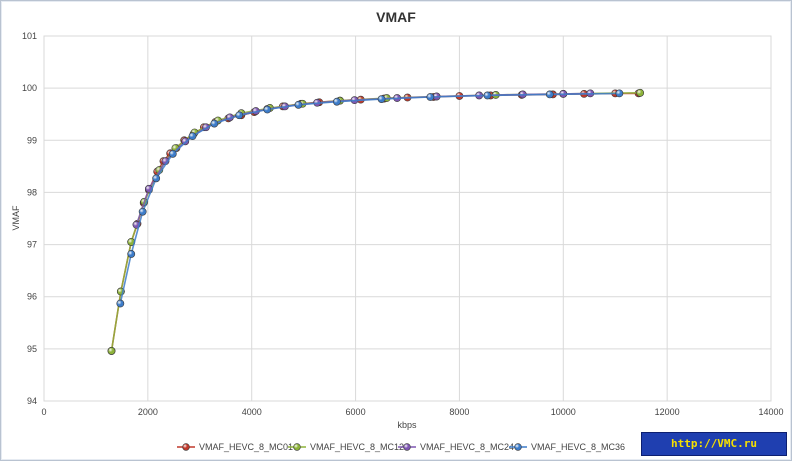  What do you see at coordinates (32, 140) in the screenshot?
I see `y-tick-label: 99` at bounding box center [32, 140].